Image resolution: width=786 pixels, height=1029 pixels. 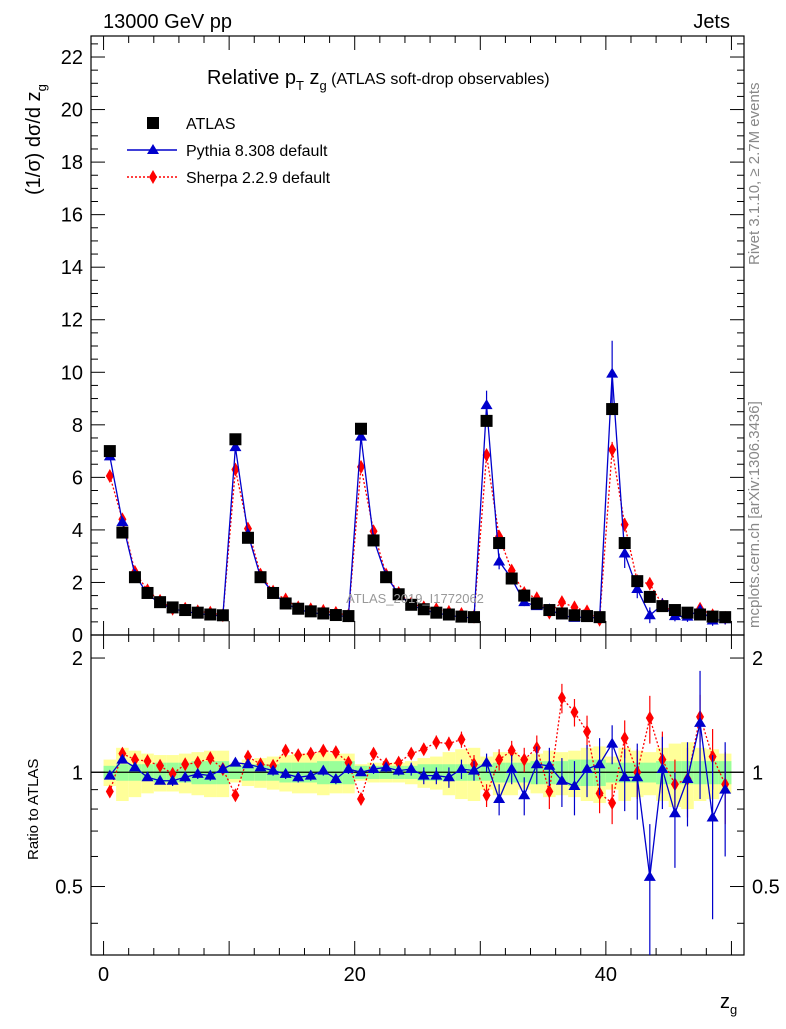 What do you see at coordinates (69, 888) in the screenshot?
I see `ratio-y-tick-label: 0.5` at bounding box center [69, 888].